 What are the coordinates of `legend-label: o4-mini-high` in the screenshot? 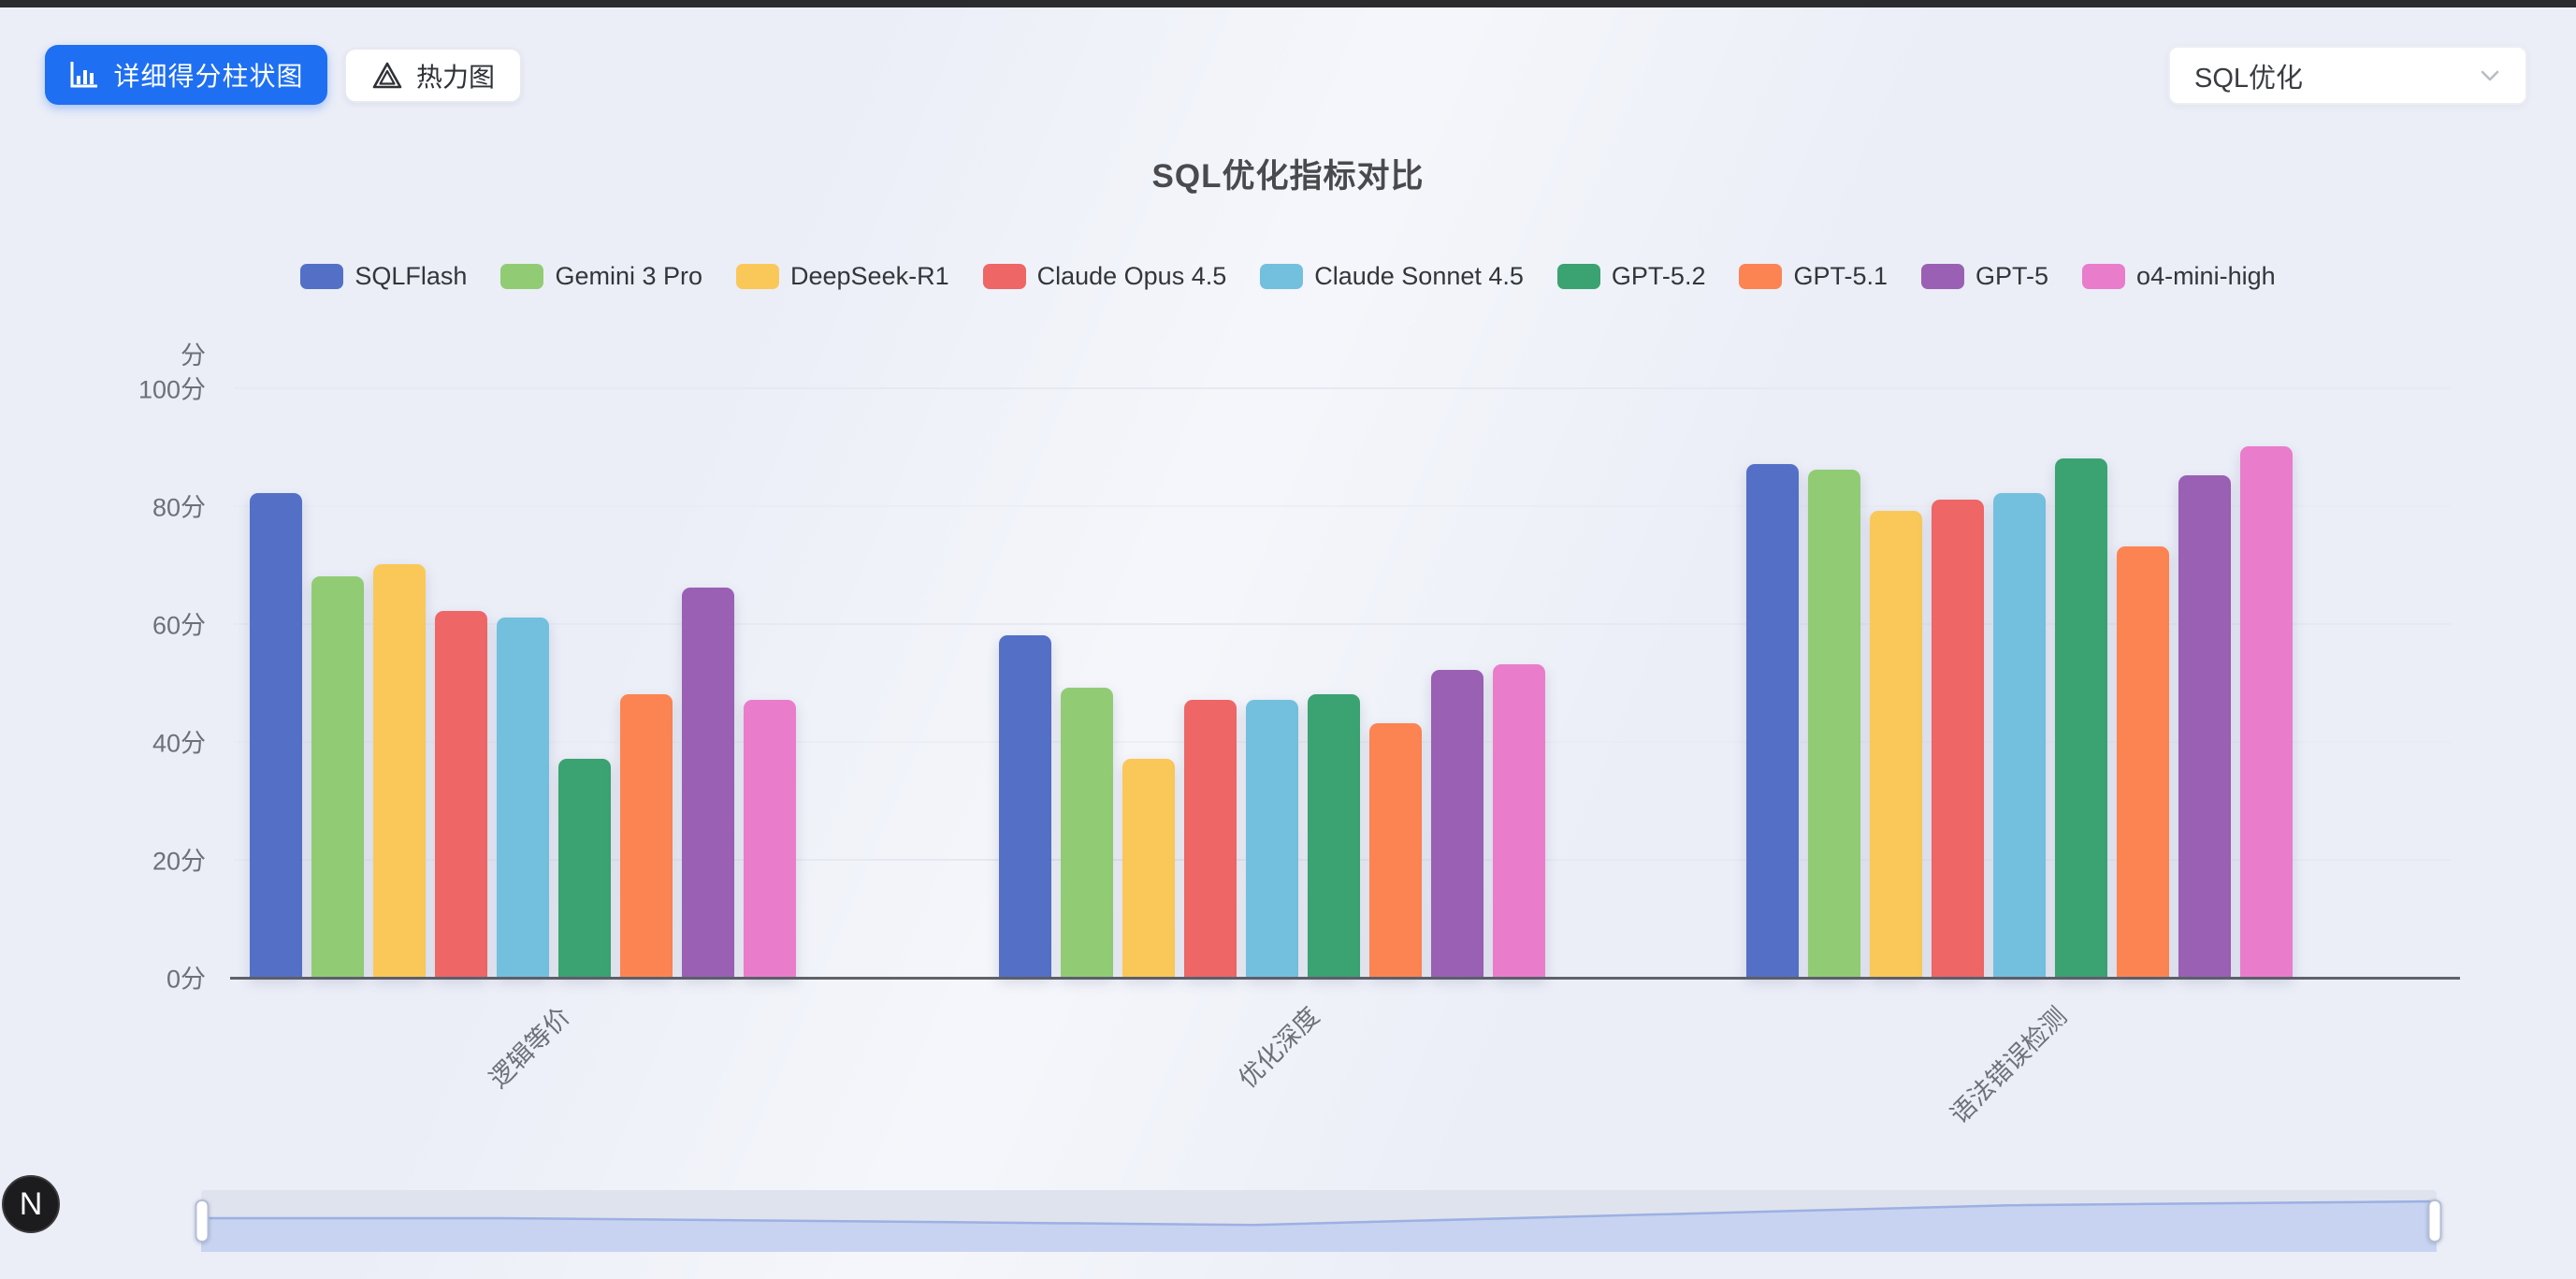 It's located at (2206, 276).